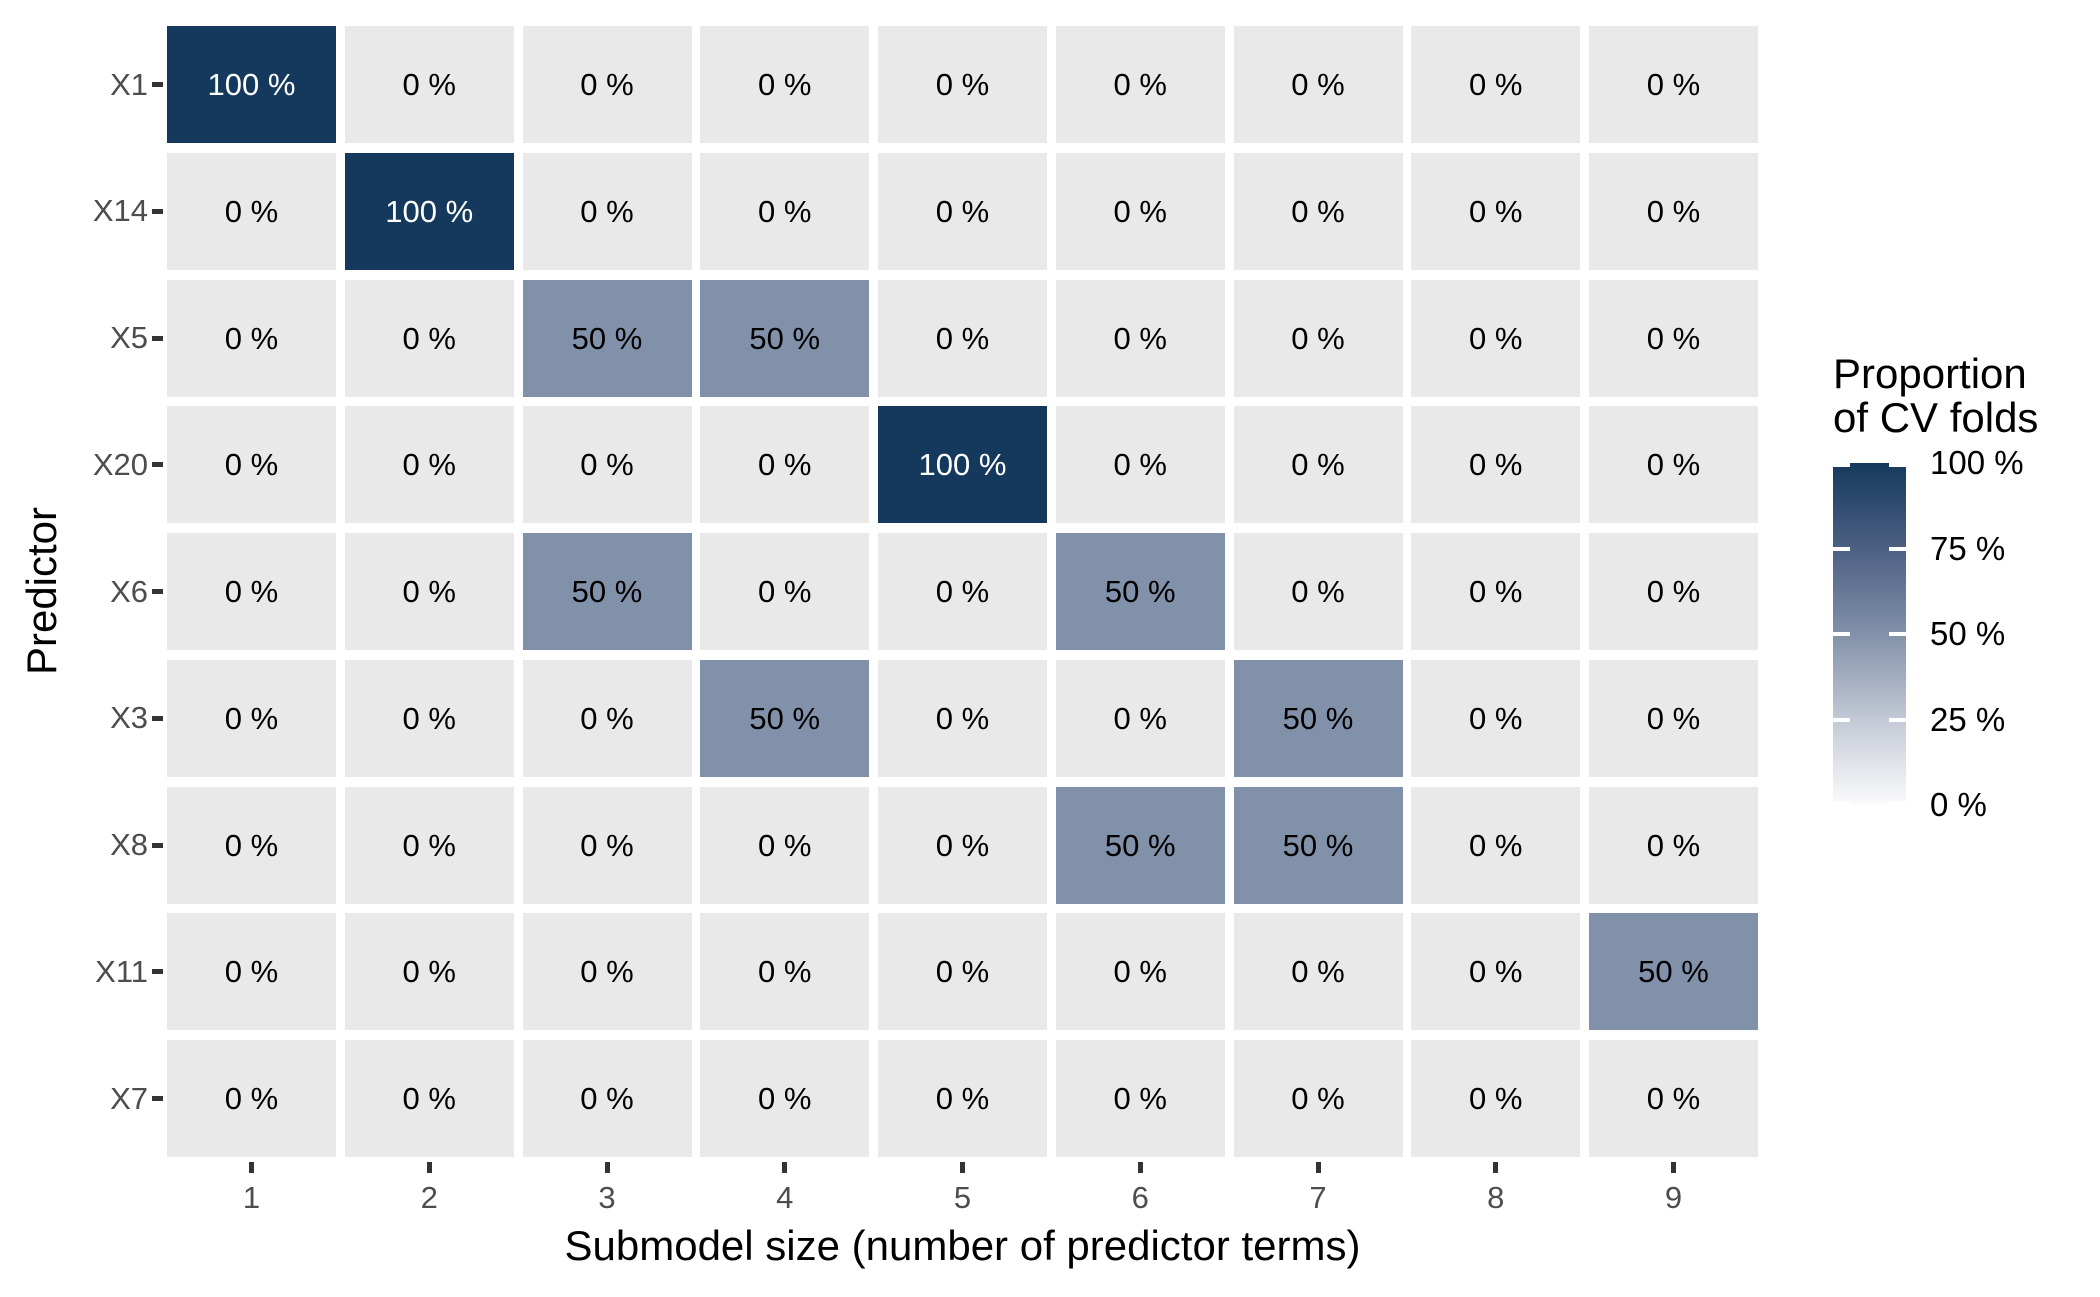 This screenshot has height=1297, width=2100. Describe the element at coordinates (120, 211) in the screenshot. I see `y-tick-label: X14` at that location.